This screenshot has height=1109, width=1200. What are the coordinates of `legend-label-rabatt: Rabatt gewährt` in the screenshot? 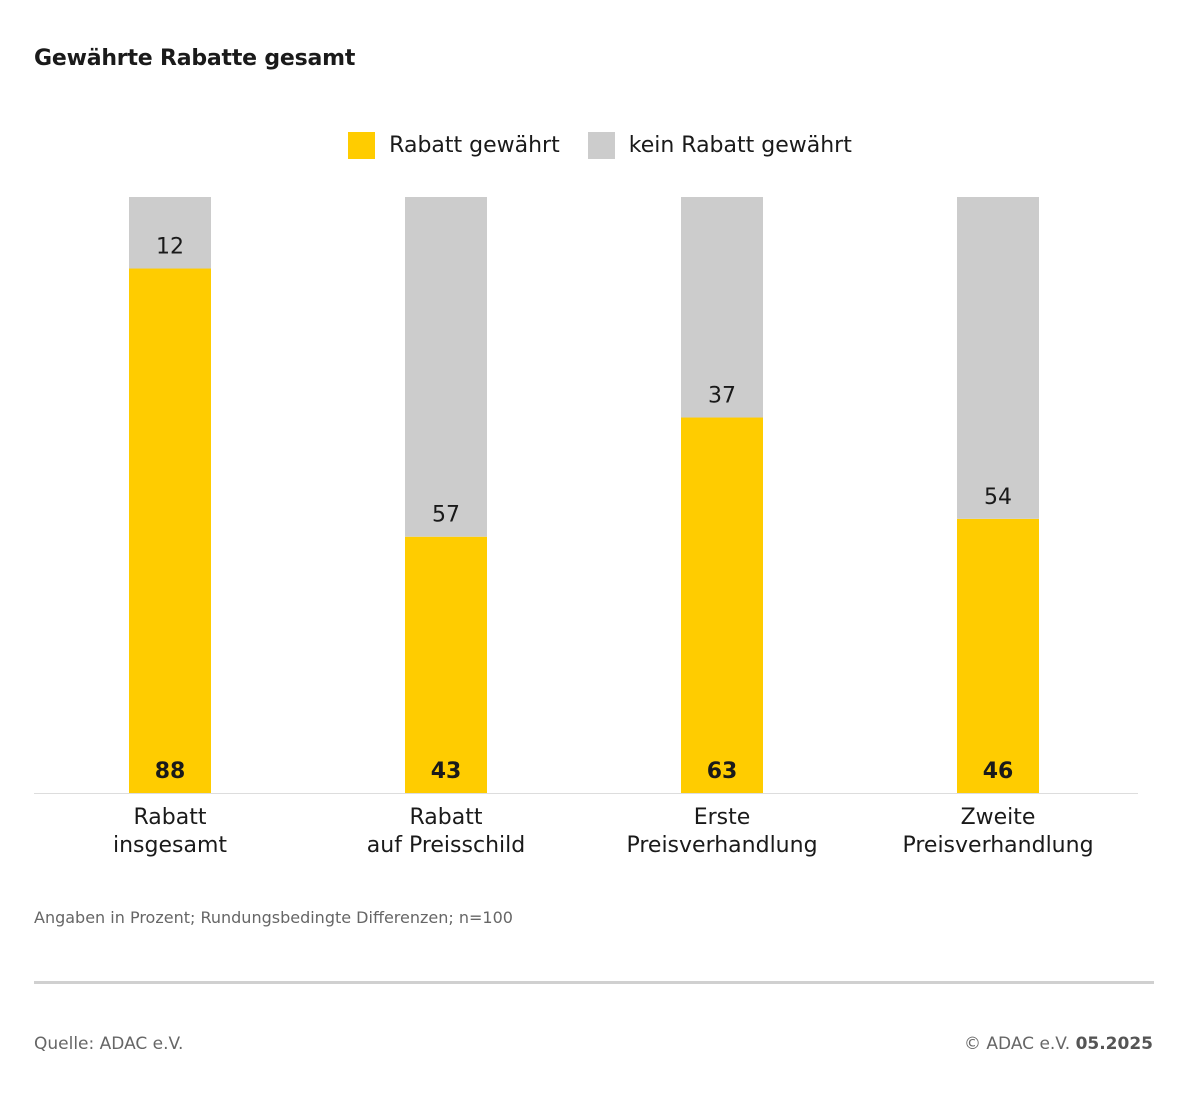 It's located at (474, 145).